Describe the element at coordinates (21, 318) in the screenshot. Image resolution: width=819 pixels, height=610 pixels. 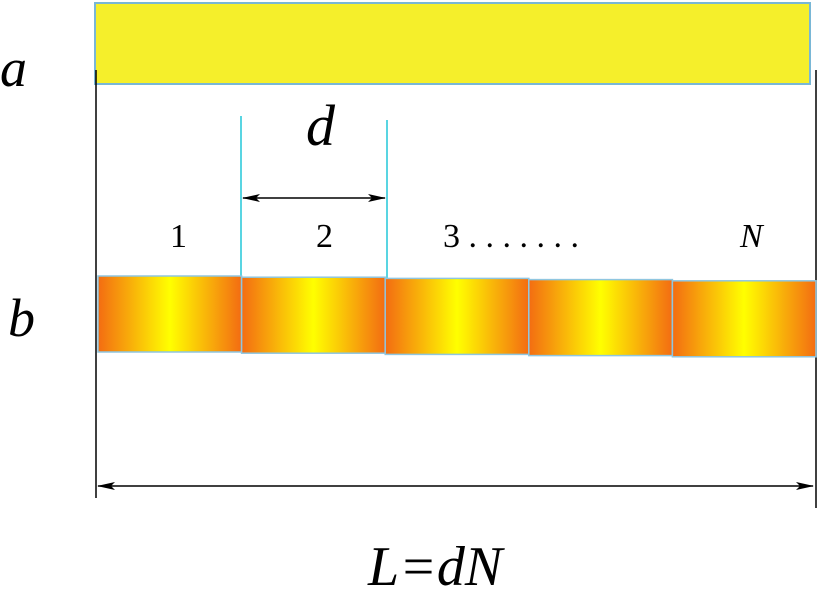
I see `row-b-label: b` at that location.